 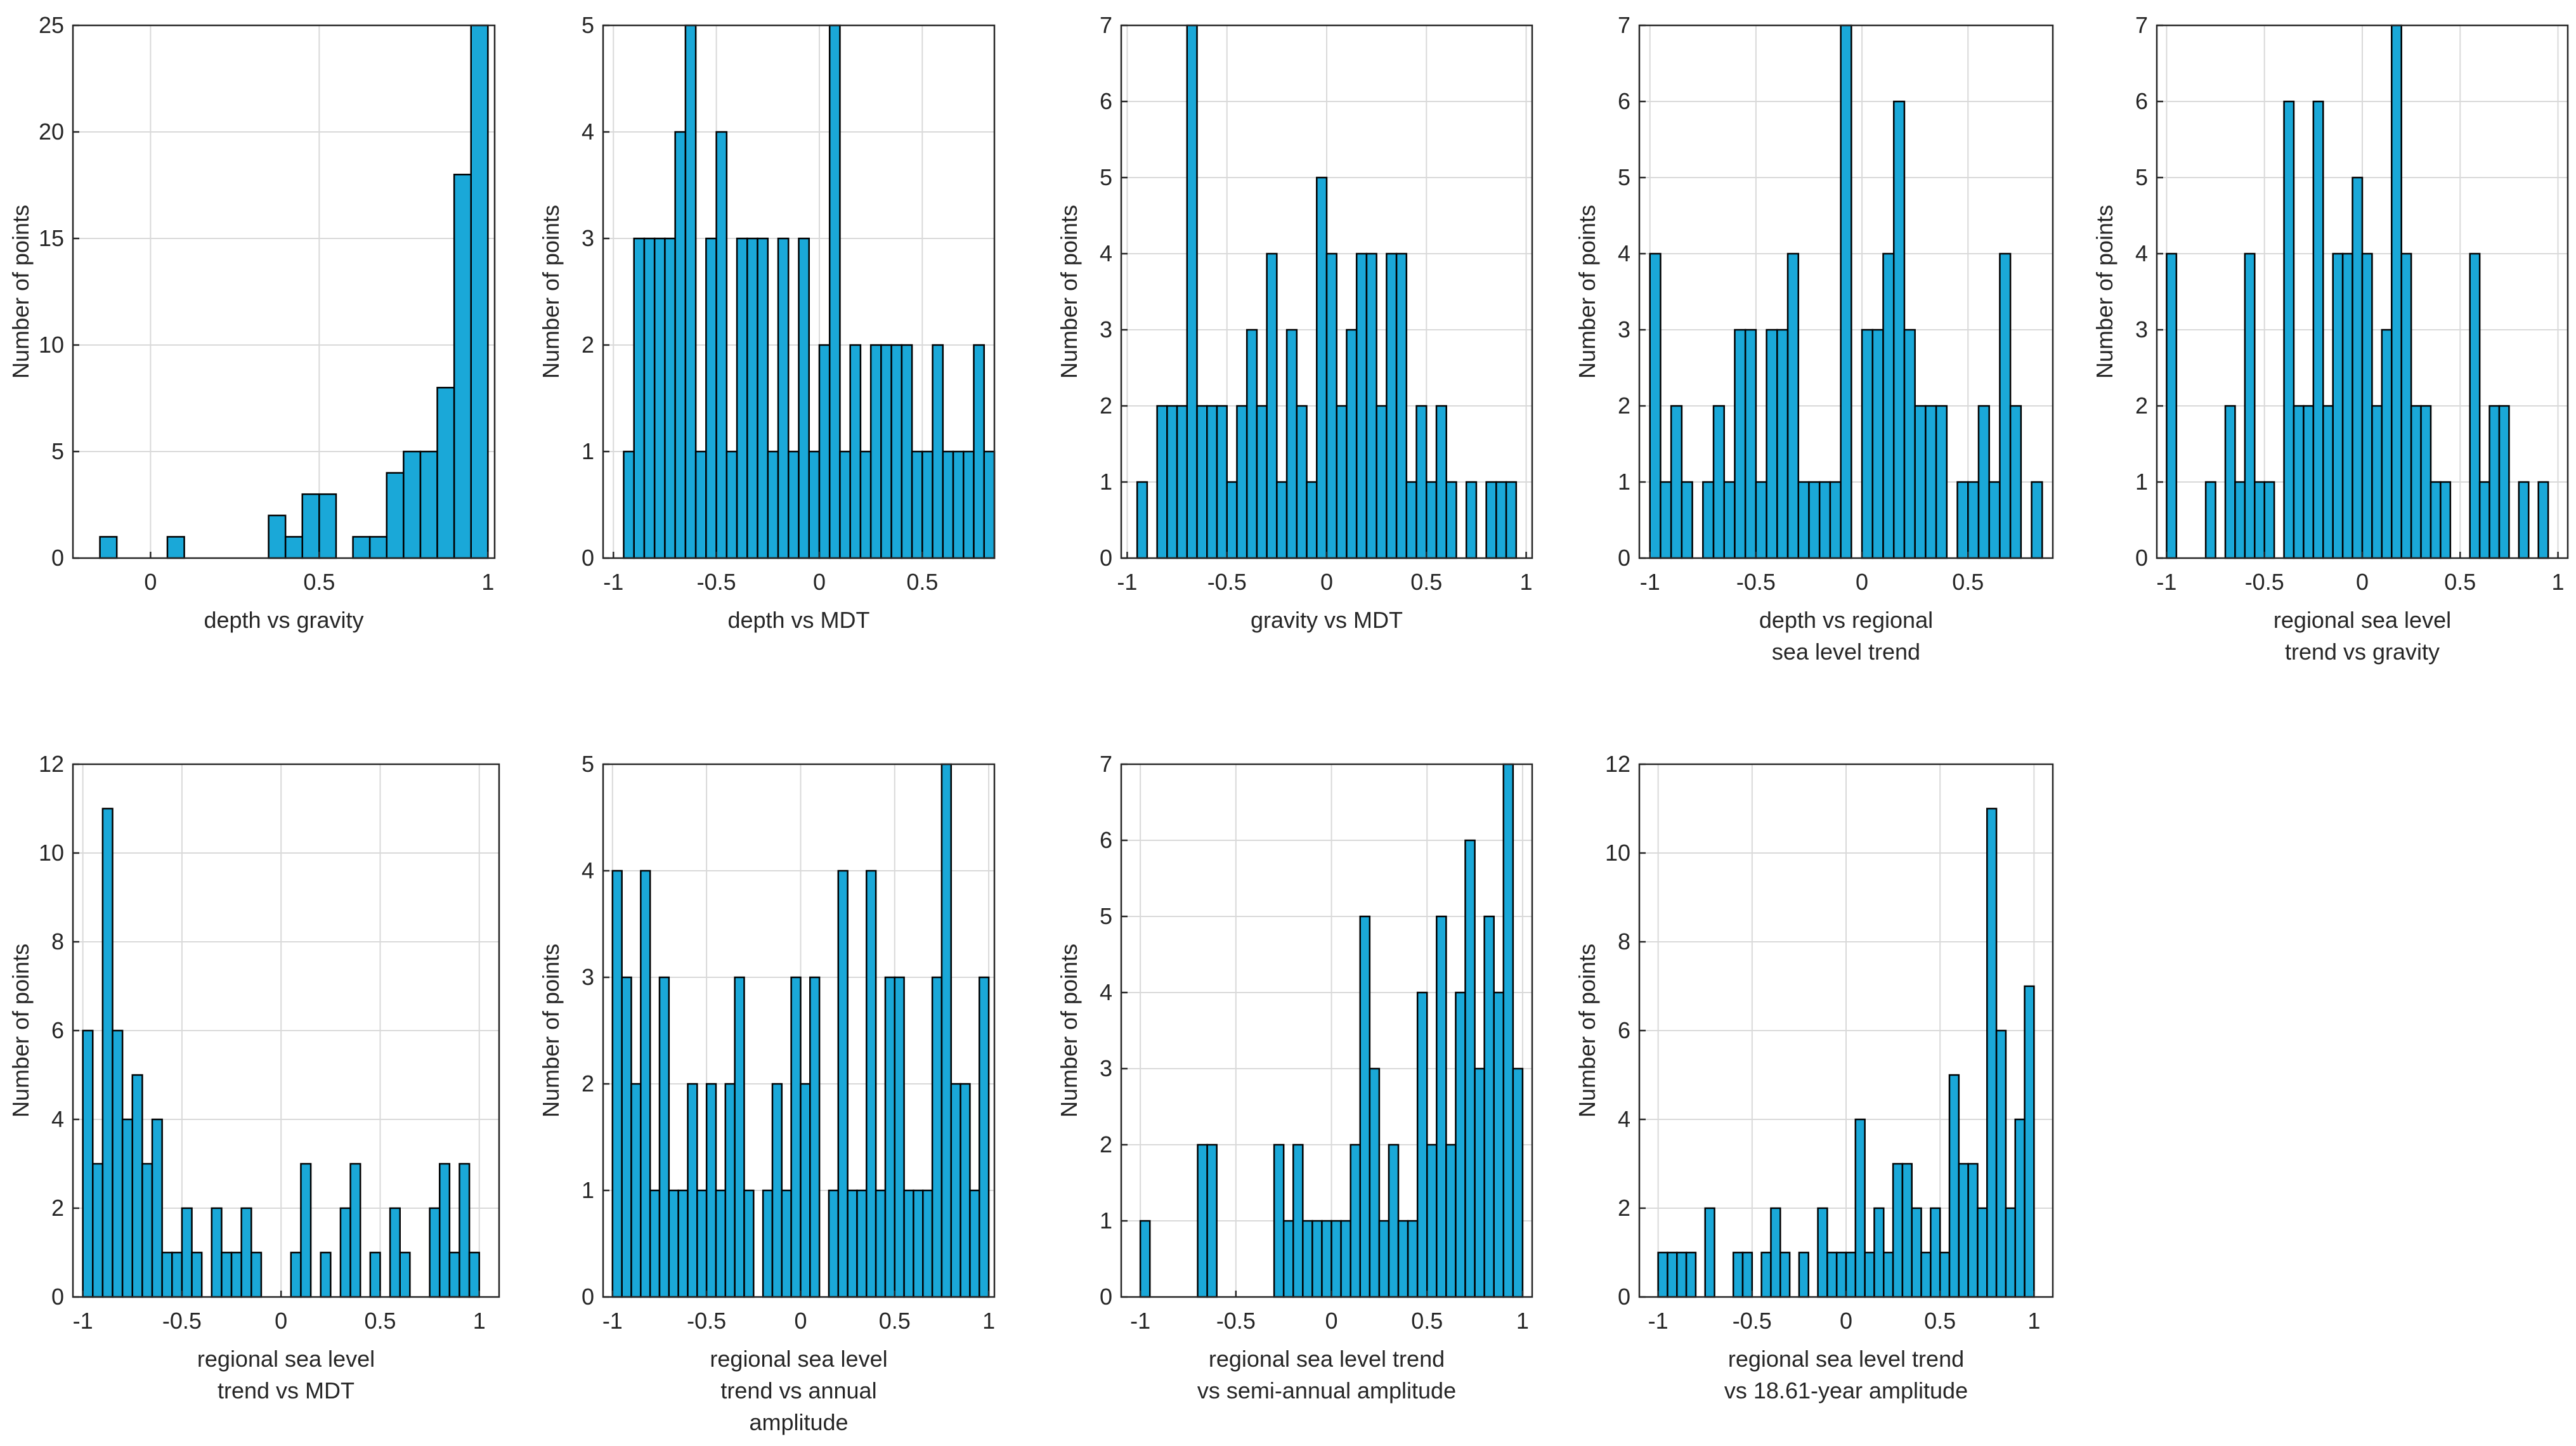 What do you see at coordinates (1846, 291) in the screenshot?
I see `axes-box` at bounding box center [1846, 291].